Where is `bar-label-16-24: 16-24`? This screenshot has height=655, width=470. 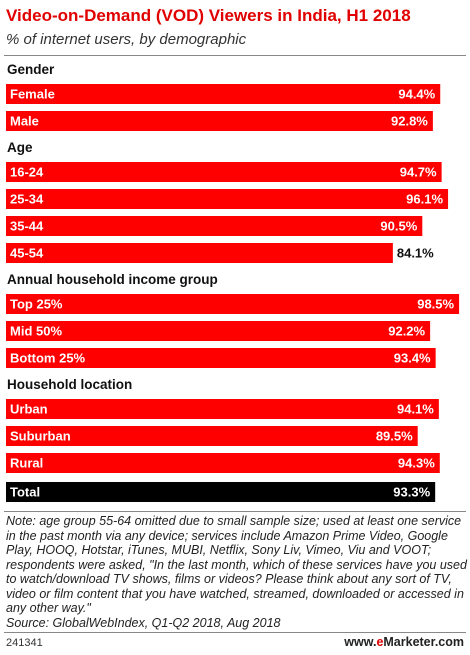
bar-label-16-24: 16-24 is located at coordinates (27, 172).